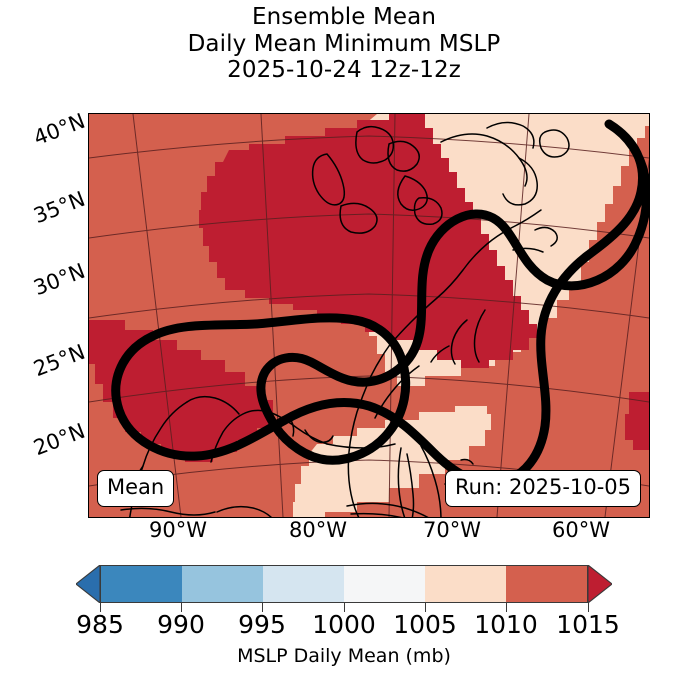  What do you see at coordinates (581, 530) in the screenshot?
I see `lon-tick-60w: 60°W` at bounding box center [581, 530].